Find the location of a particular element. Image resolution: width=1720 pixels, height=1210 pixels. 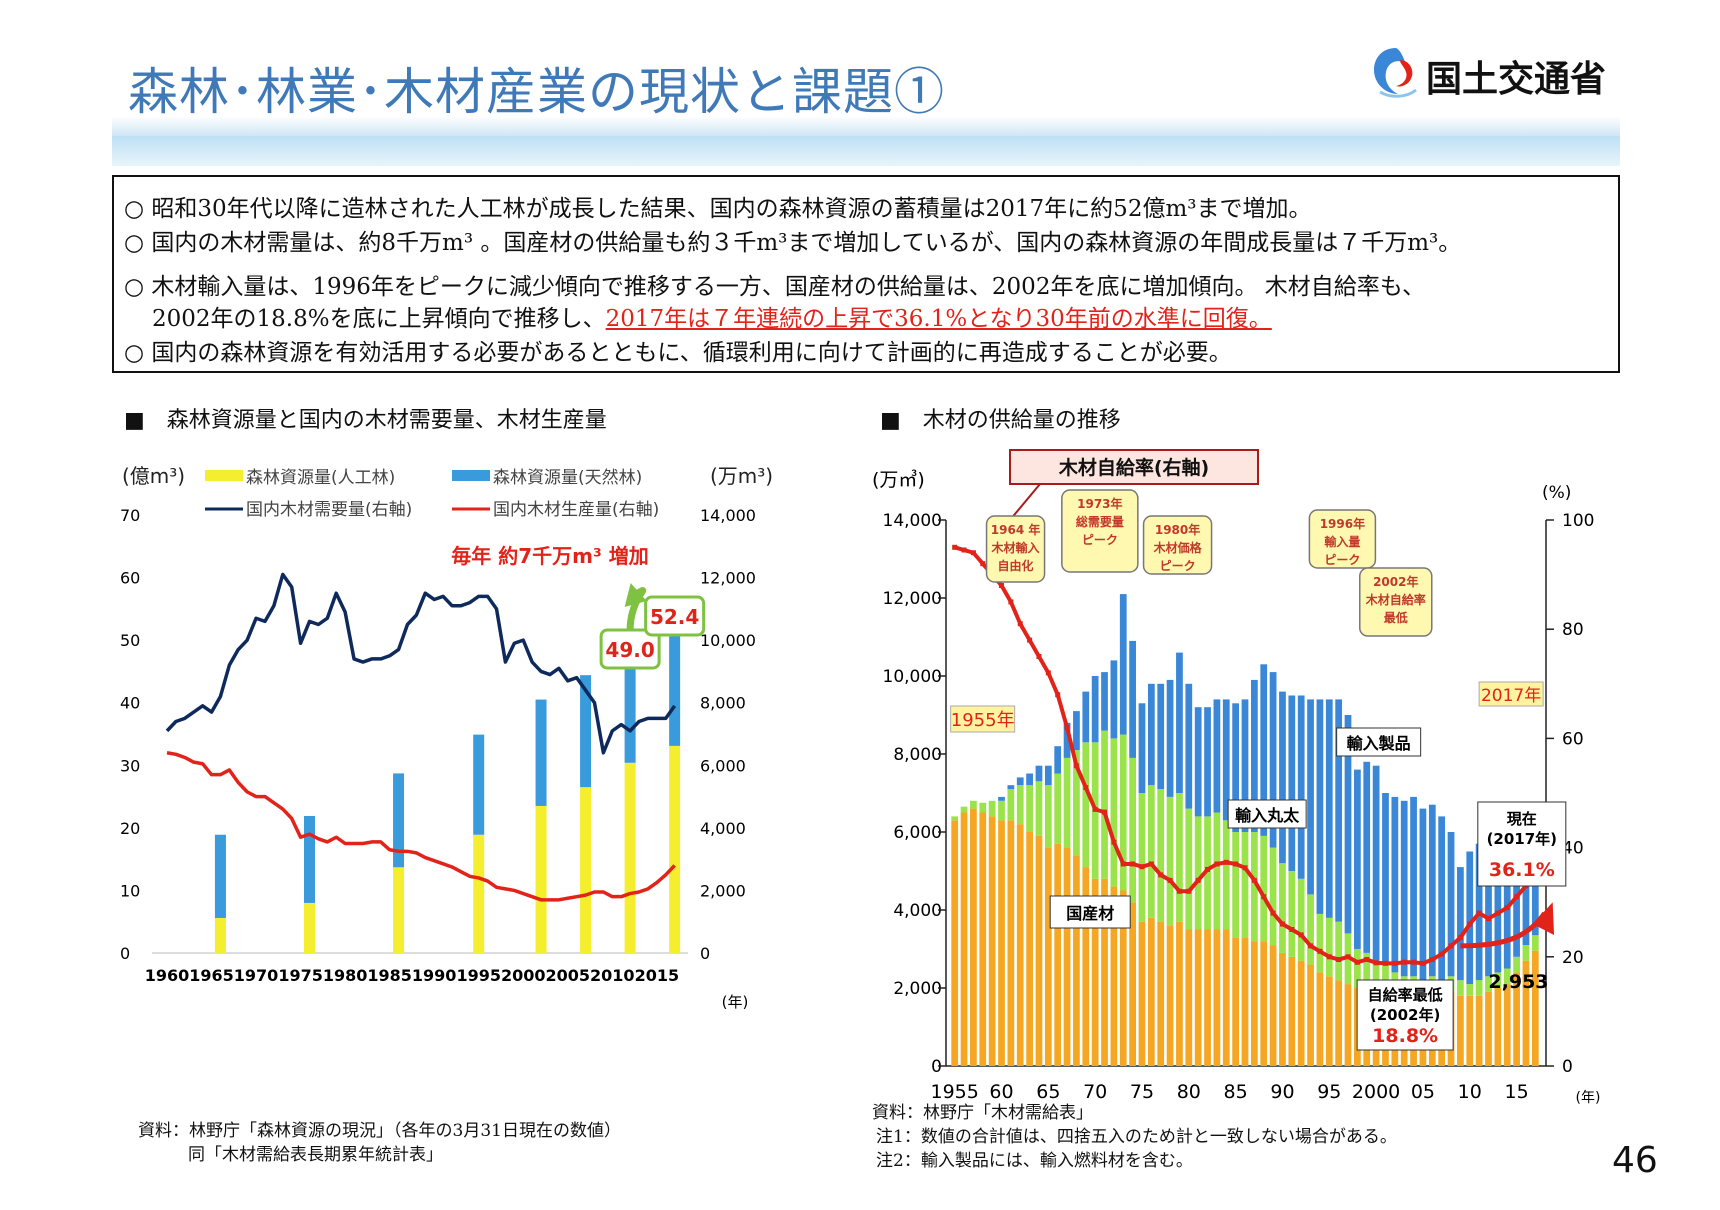

event-text: 木材価格 is located at coordinates (1178, 547).